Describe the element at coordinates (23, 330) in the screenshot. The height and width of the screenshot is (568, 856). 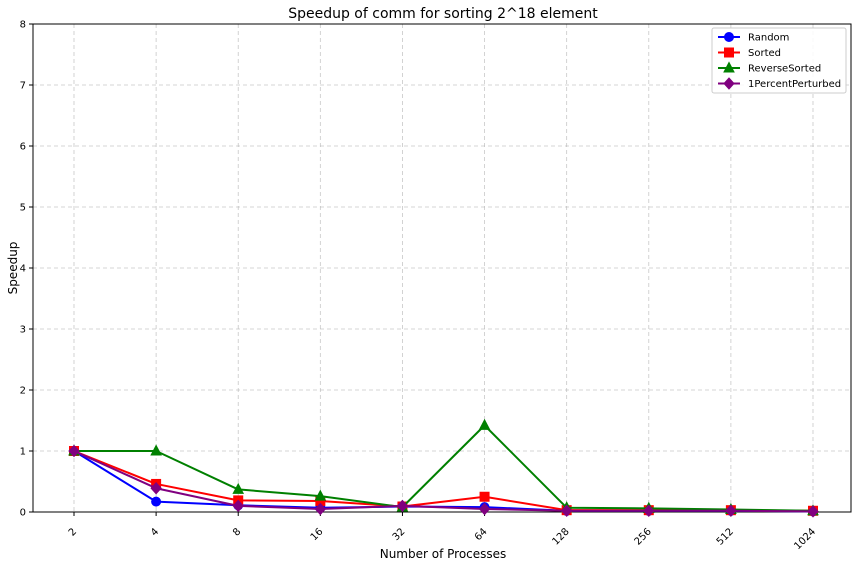
I see `y-tick-label: 3` at that location.